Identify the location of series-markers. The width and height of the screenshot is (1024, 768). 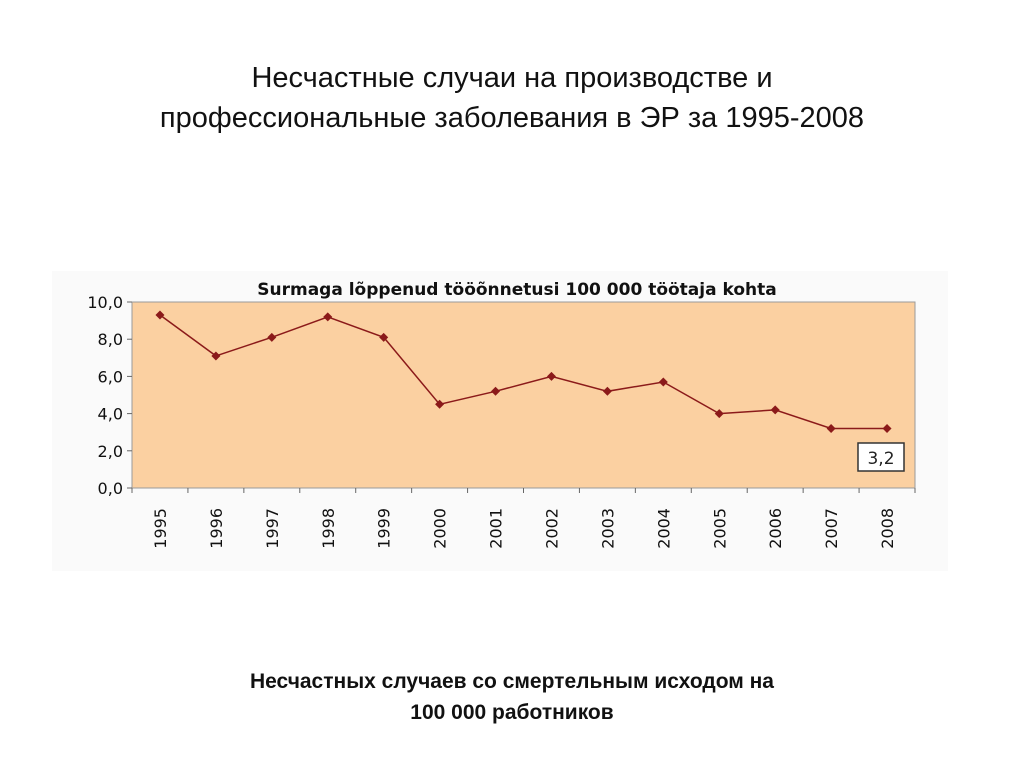
(523, 371).